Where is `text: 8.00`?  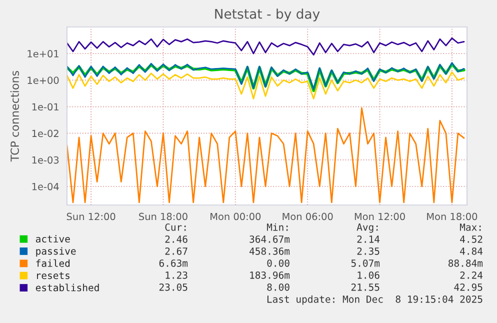 text: 8.00 is located at coordinates (278, 287).